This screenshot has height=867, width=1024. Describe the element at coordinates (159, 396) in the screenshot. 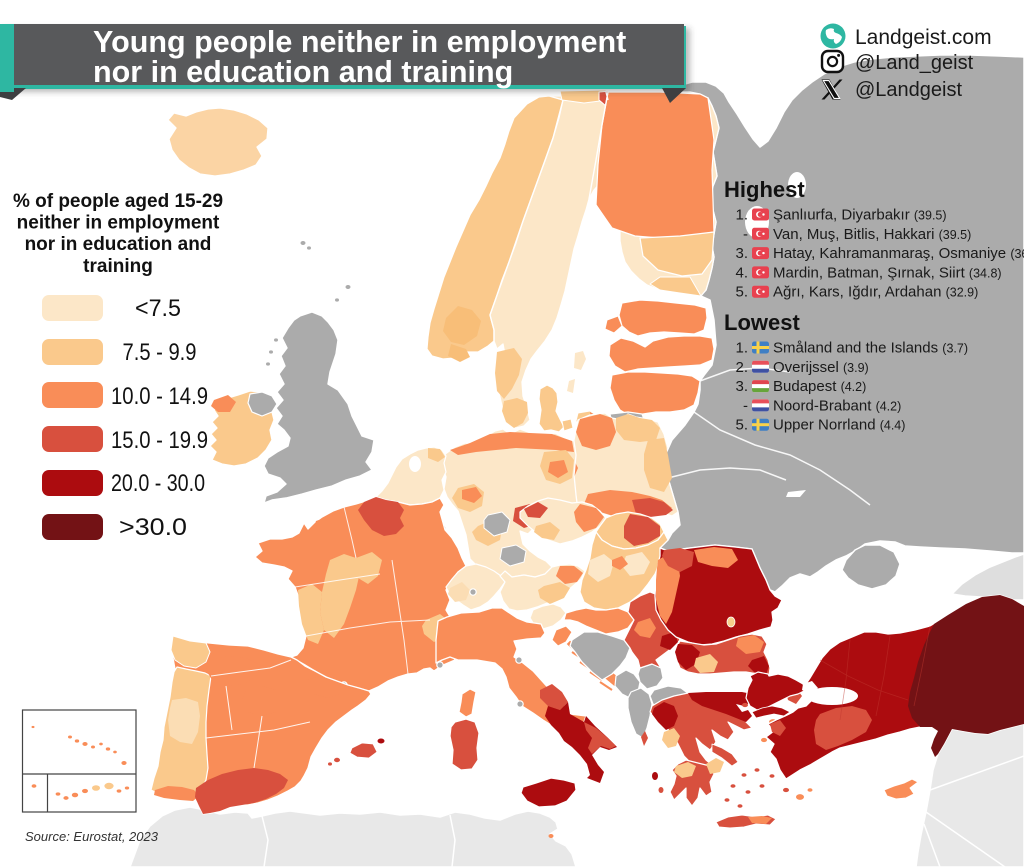

I see `svg-text: 10.0 - 14.9` at that location.